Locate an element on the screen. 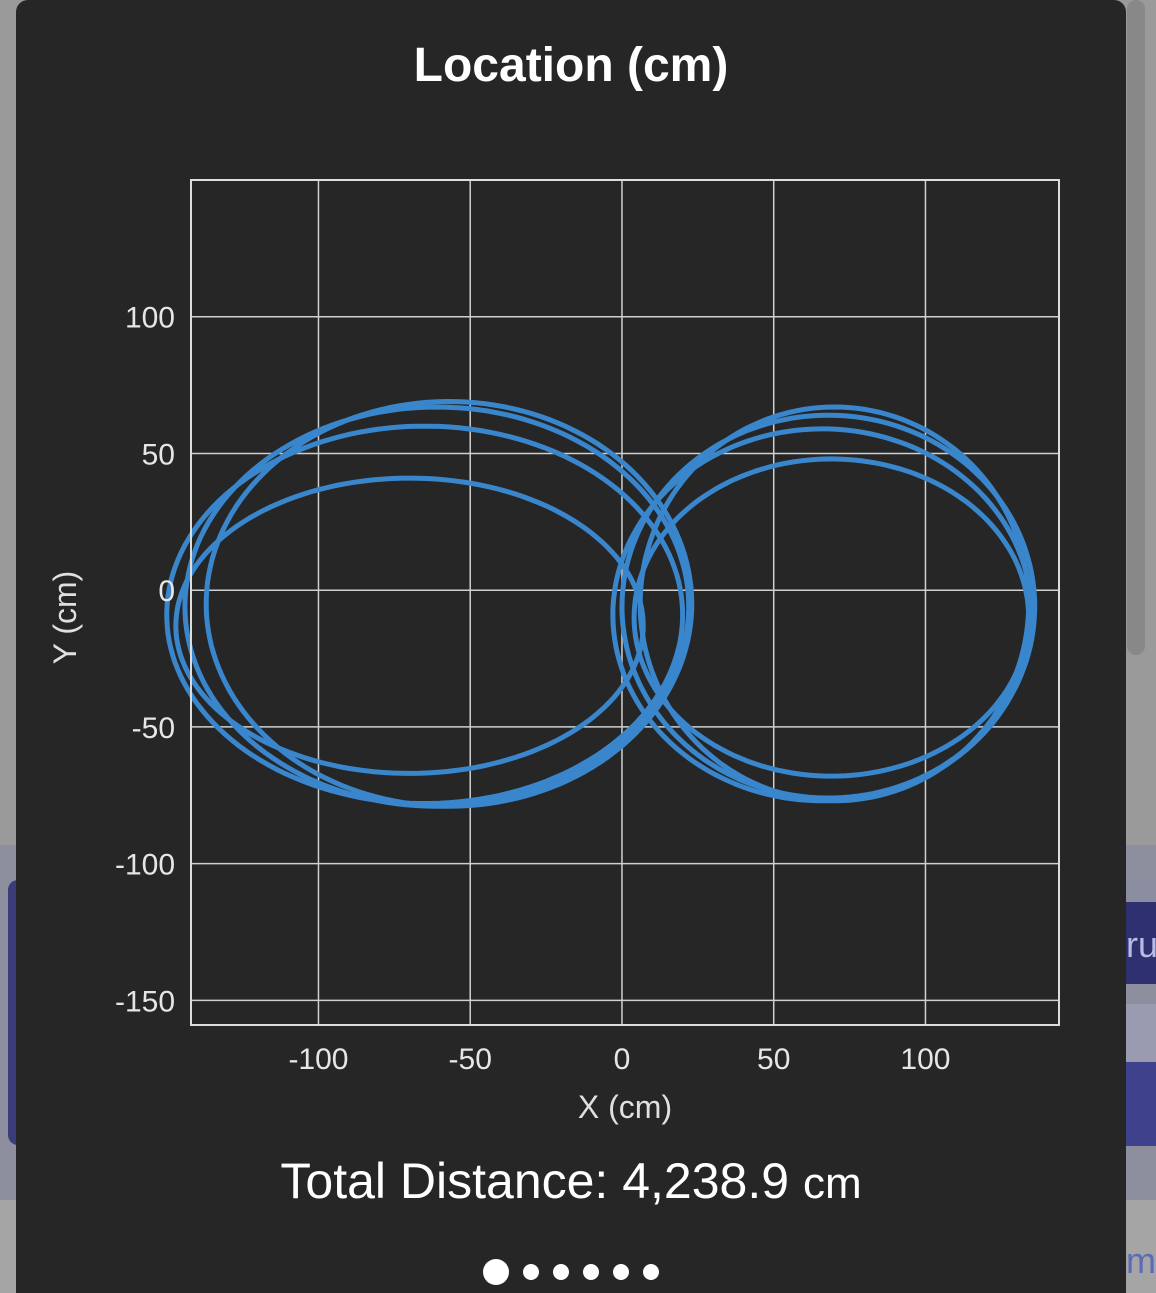  total-distance-value: 4,238.9 is located at coordinates (706, 1181).